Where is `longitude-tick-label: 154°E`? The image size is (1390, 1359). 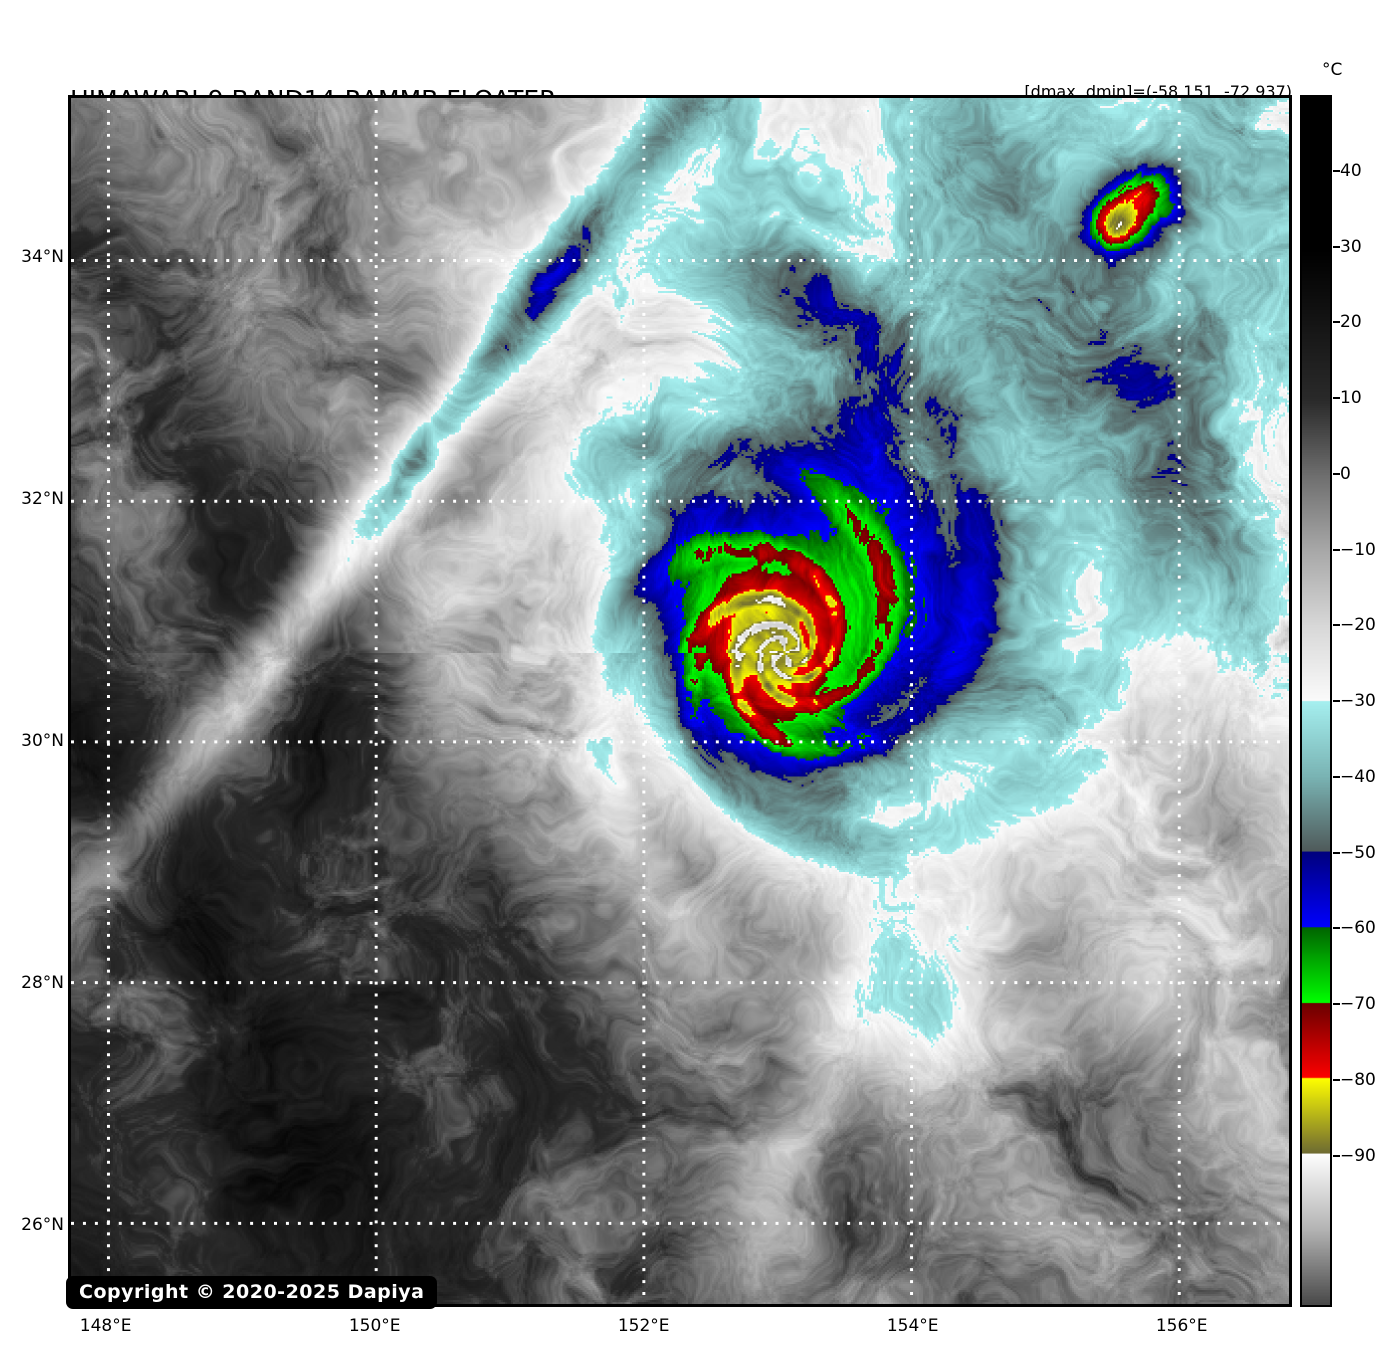 longitude-tick-label: 154°E is located at coordinates (912, 1326).